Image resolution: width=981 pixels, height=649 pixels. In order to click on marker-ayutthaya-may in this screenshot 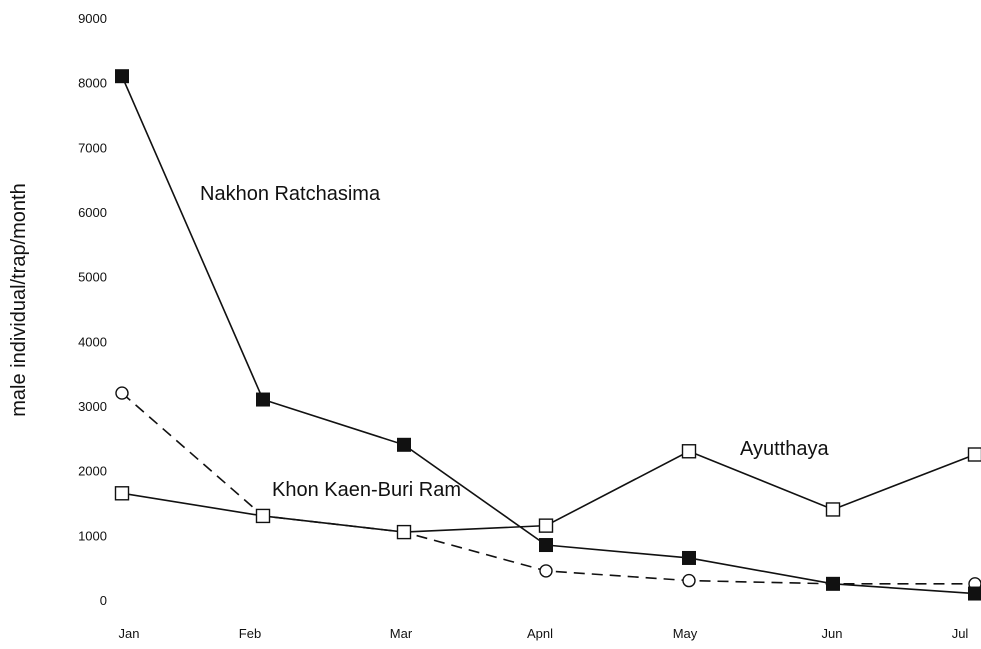, I will do `click(689, 451)`.